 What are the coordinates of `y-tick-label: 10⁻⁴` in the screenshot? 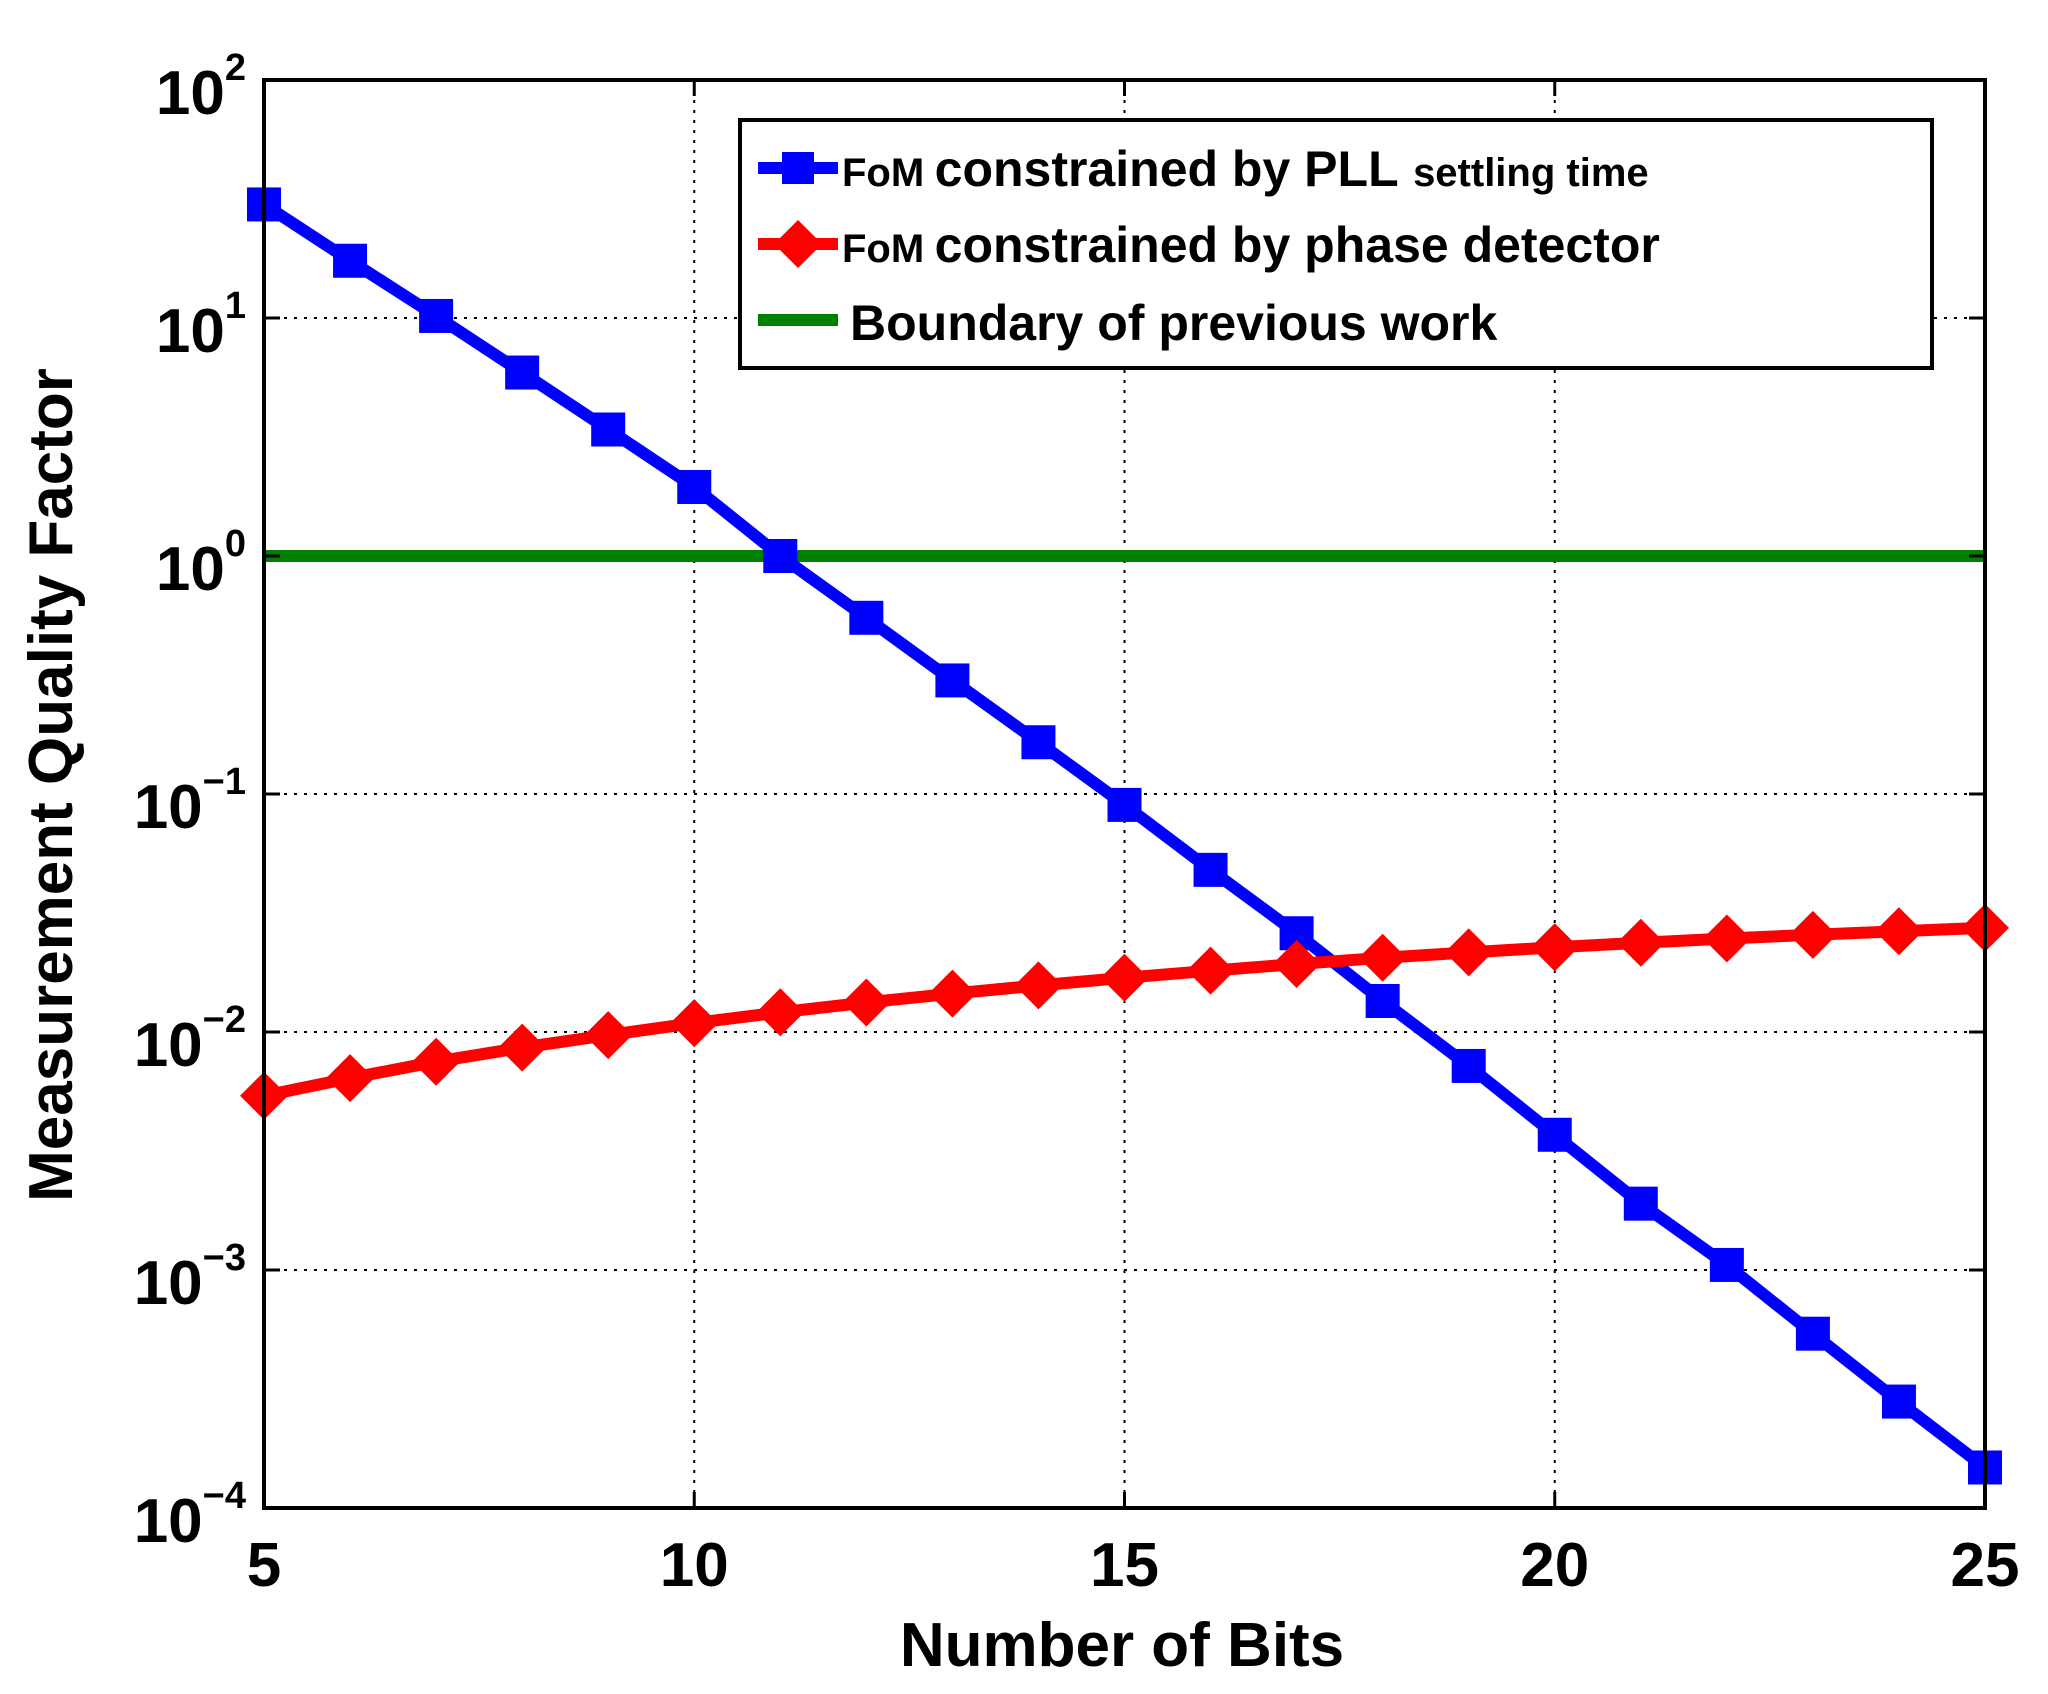 It's located at (190, 1515).